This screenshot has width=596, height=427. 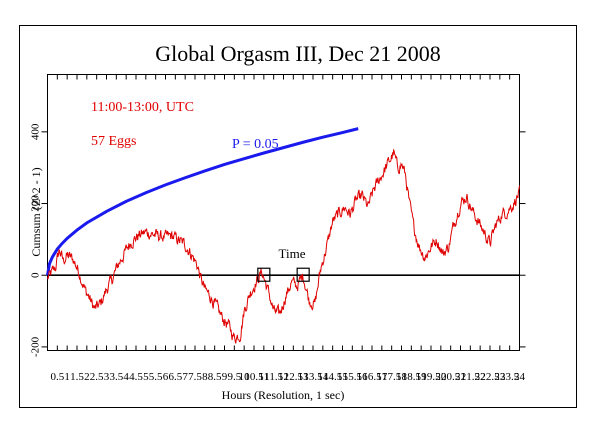 I want to click on x-tick-label: 11, so click(x=264, y=377).